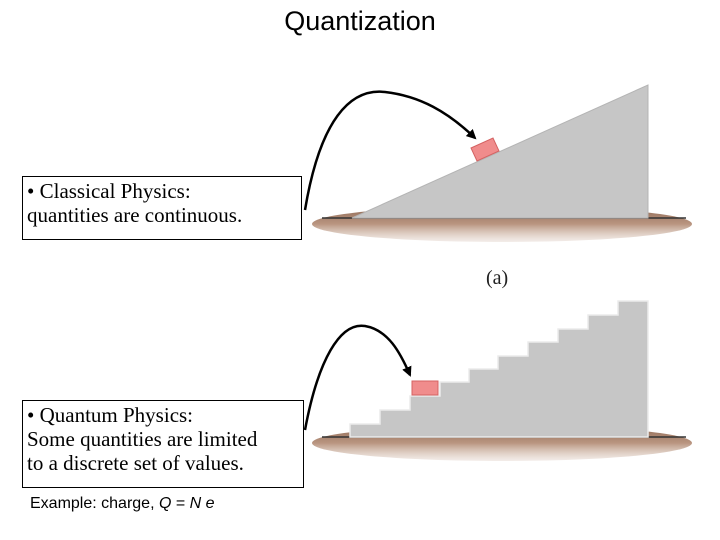 The height and width of the screenshot is (540, 720). I want to click on example-eq: =, so click(180, 503).